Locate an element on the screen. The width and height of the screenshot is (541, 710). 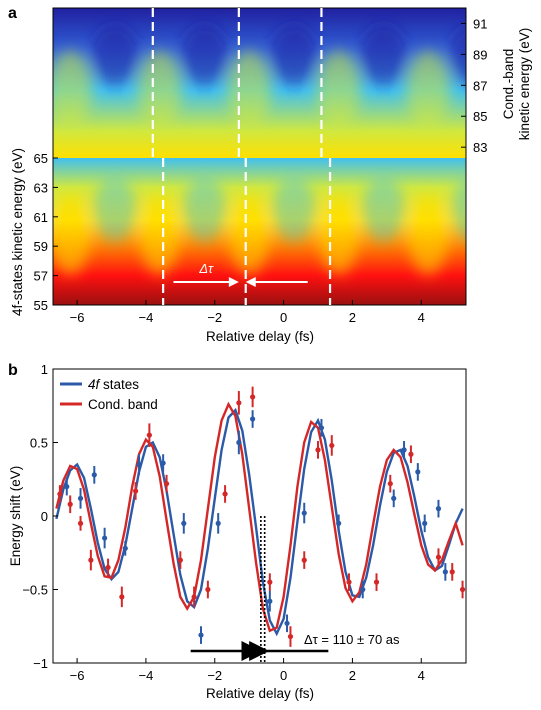
y-right-tick-label: 85 is located at coordinates (480, 116).